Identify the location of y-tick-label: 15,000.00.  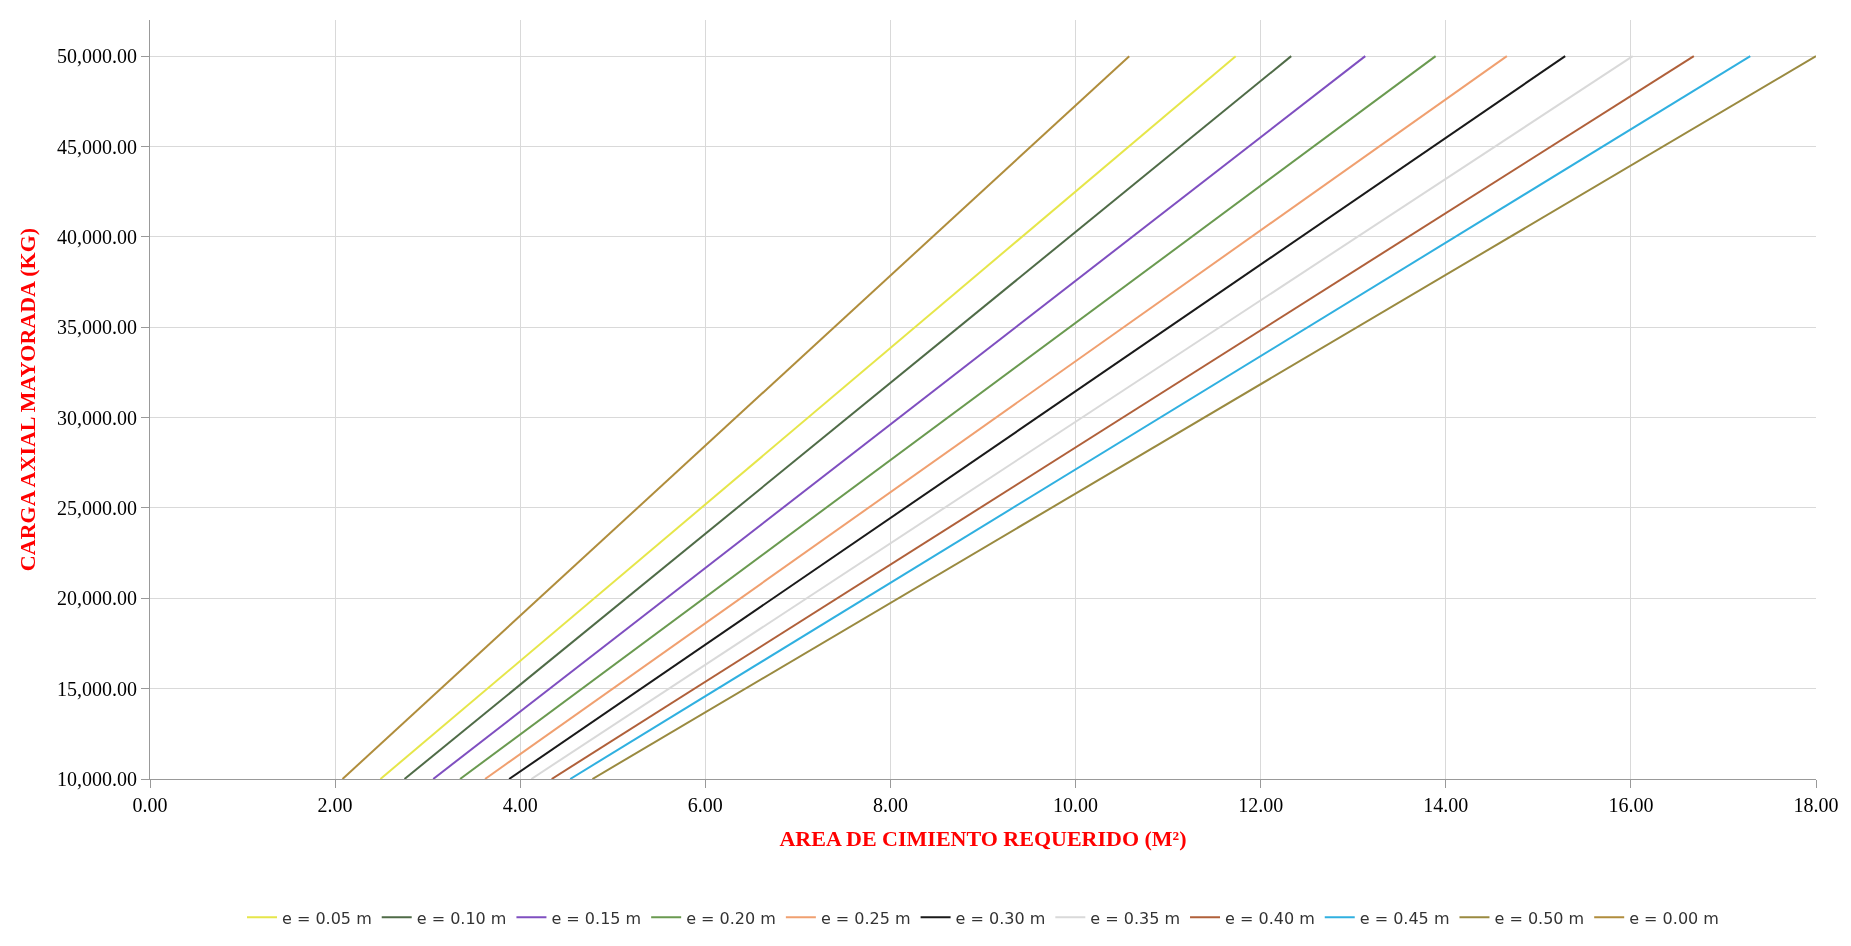
(97, 688).